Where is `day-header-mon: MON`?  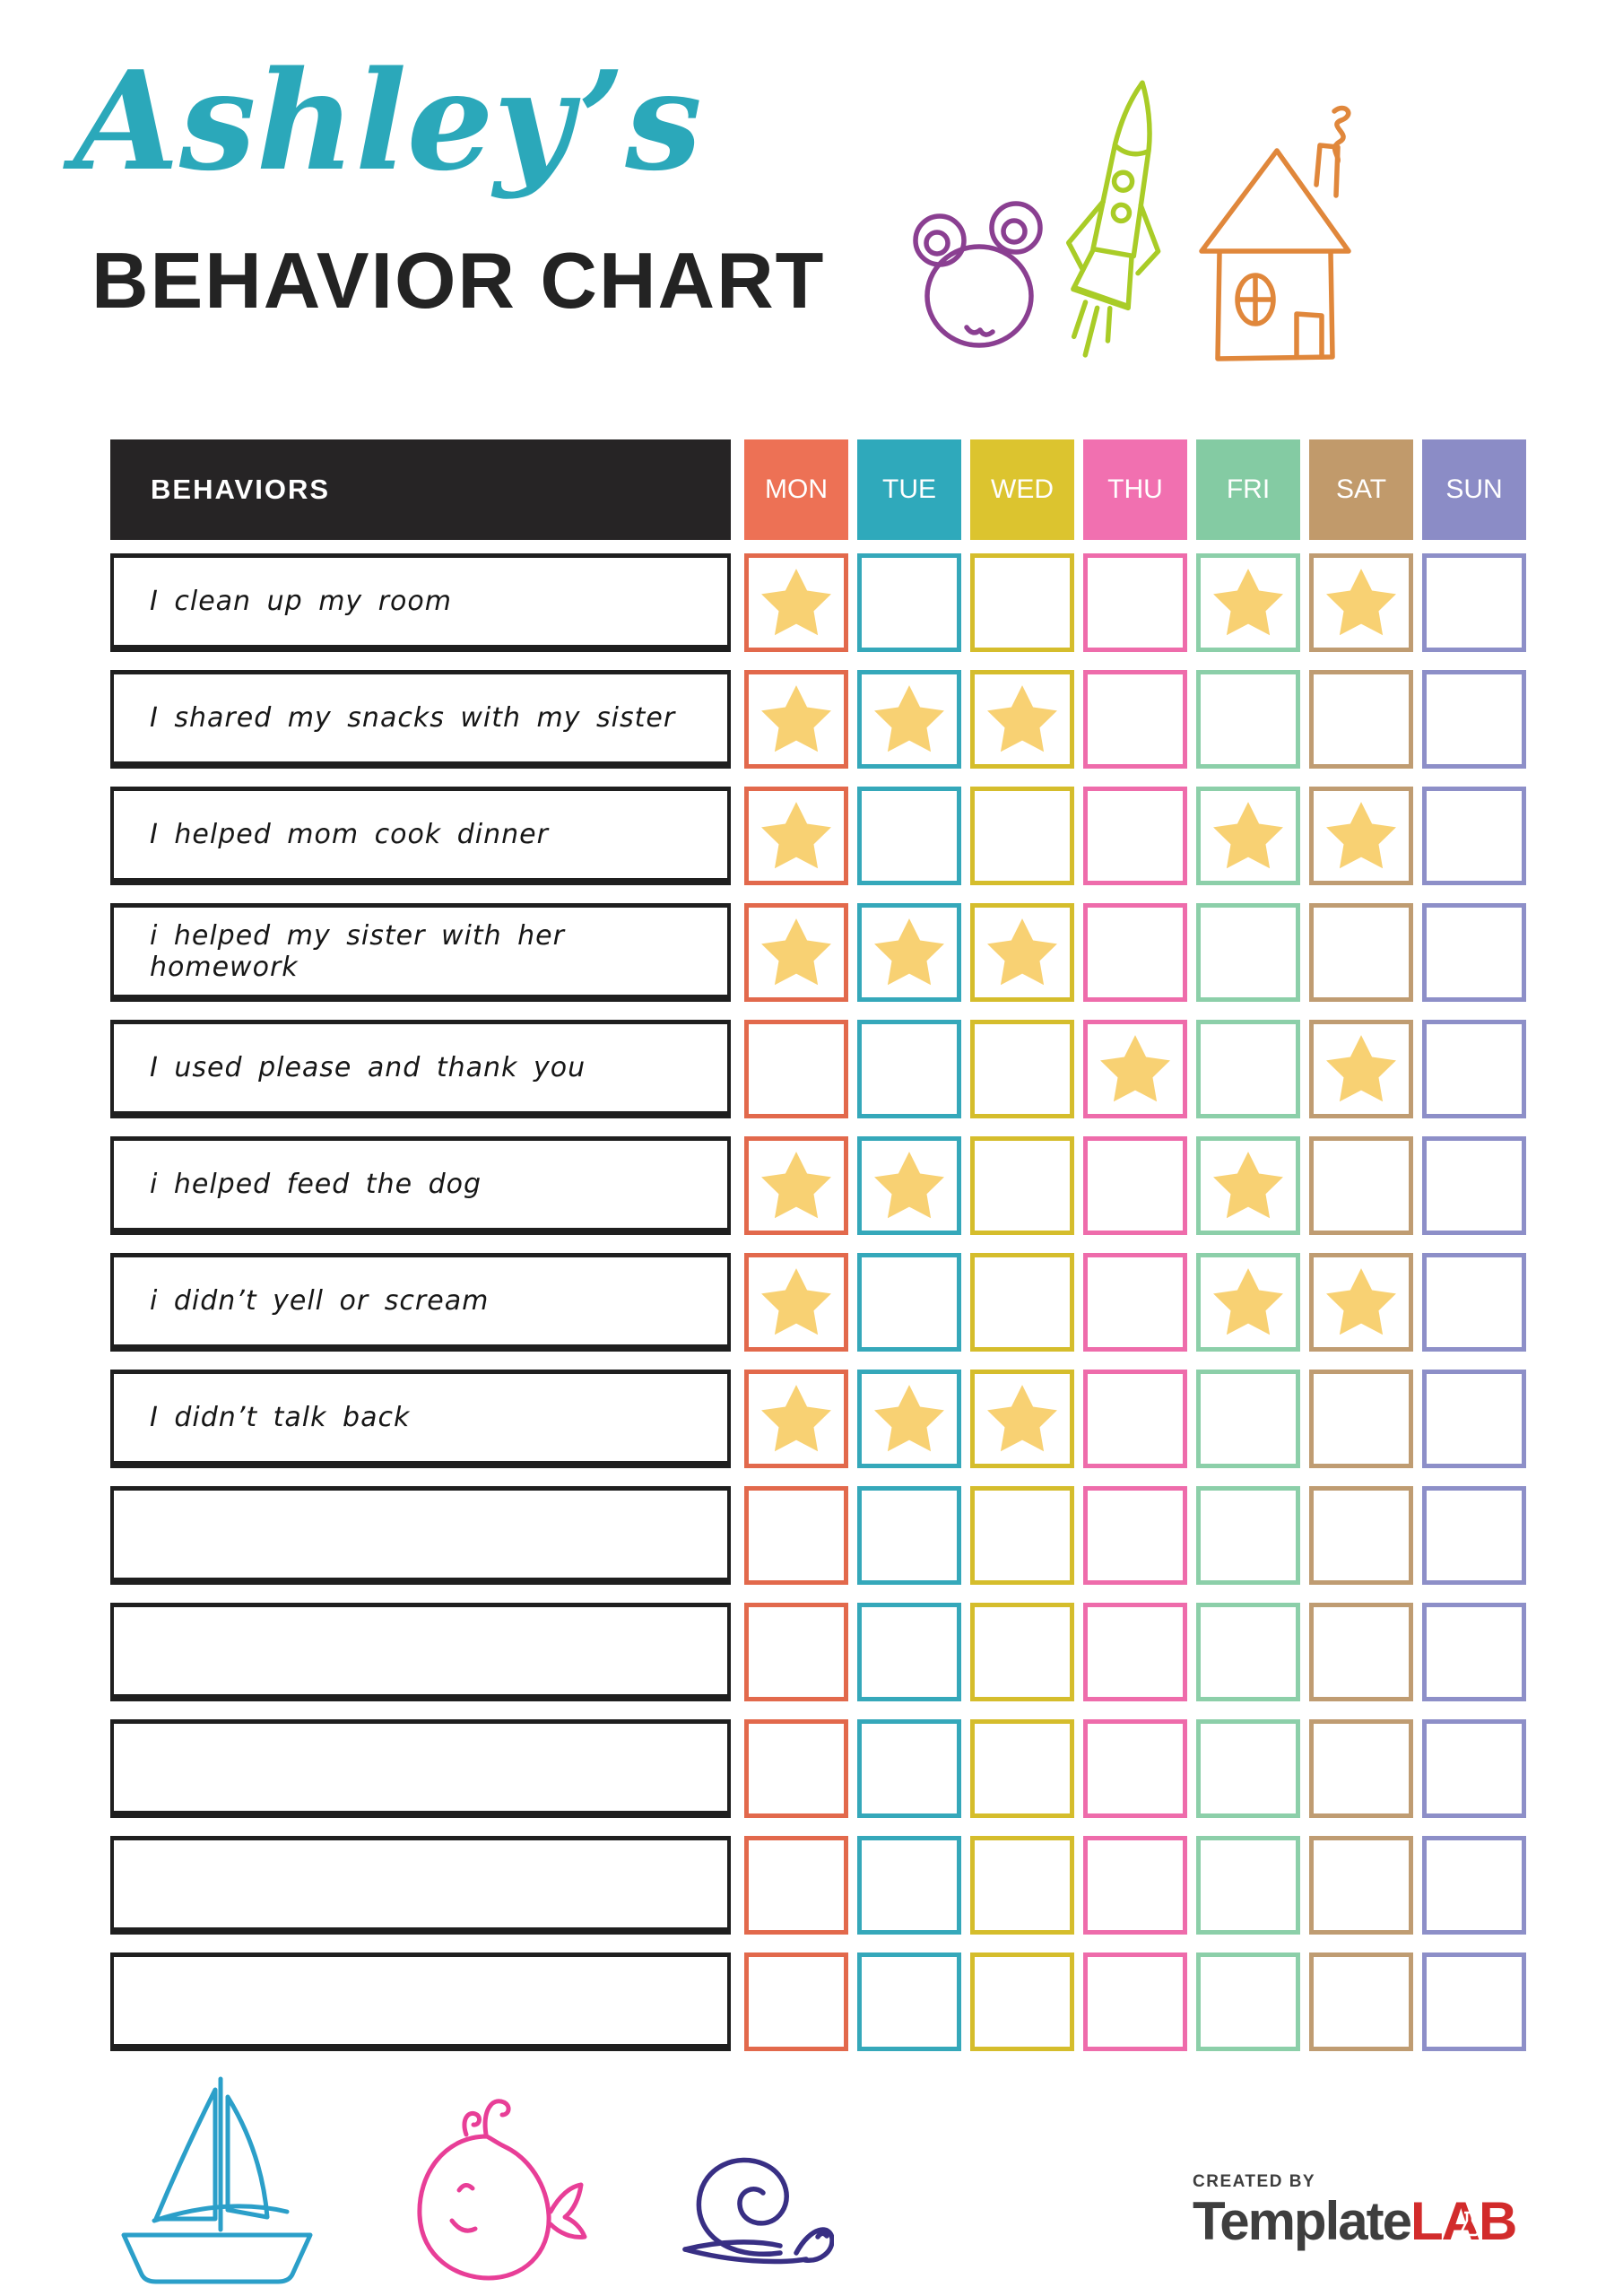
day-header-mon: MON is located at coordinates (796, 489).